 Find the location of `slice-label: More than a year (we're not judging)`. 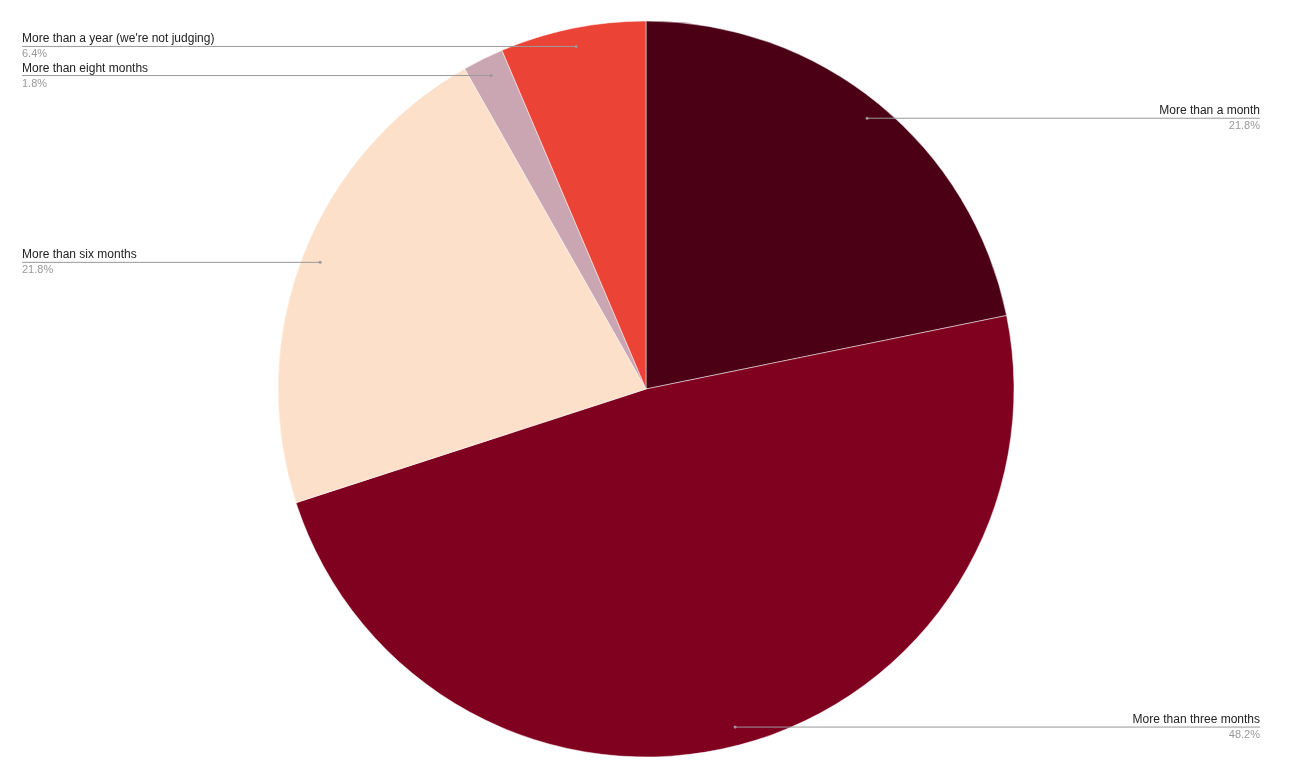

slice-label: More than a year (we're not judging) is located at coordinates (118, 38).